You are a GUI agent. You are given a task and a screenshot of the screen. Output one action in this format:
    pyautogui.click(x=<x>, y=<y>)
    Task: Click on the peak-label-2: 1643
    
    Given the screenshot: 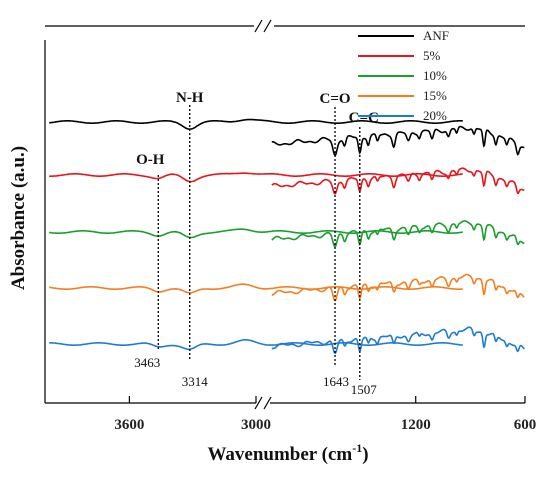 What is the action you would take?
    pyautogui.click(x=336, y=381)
    